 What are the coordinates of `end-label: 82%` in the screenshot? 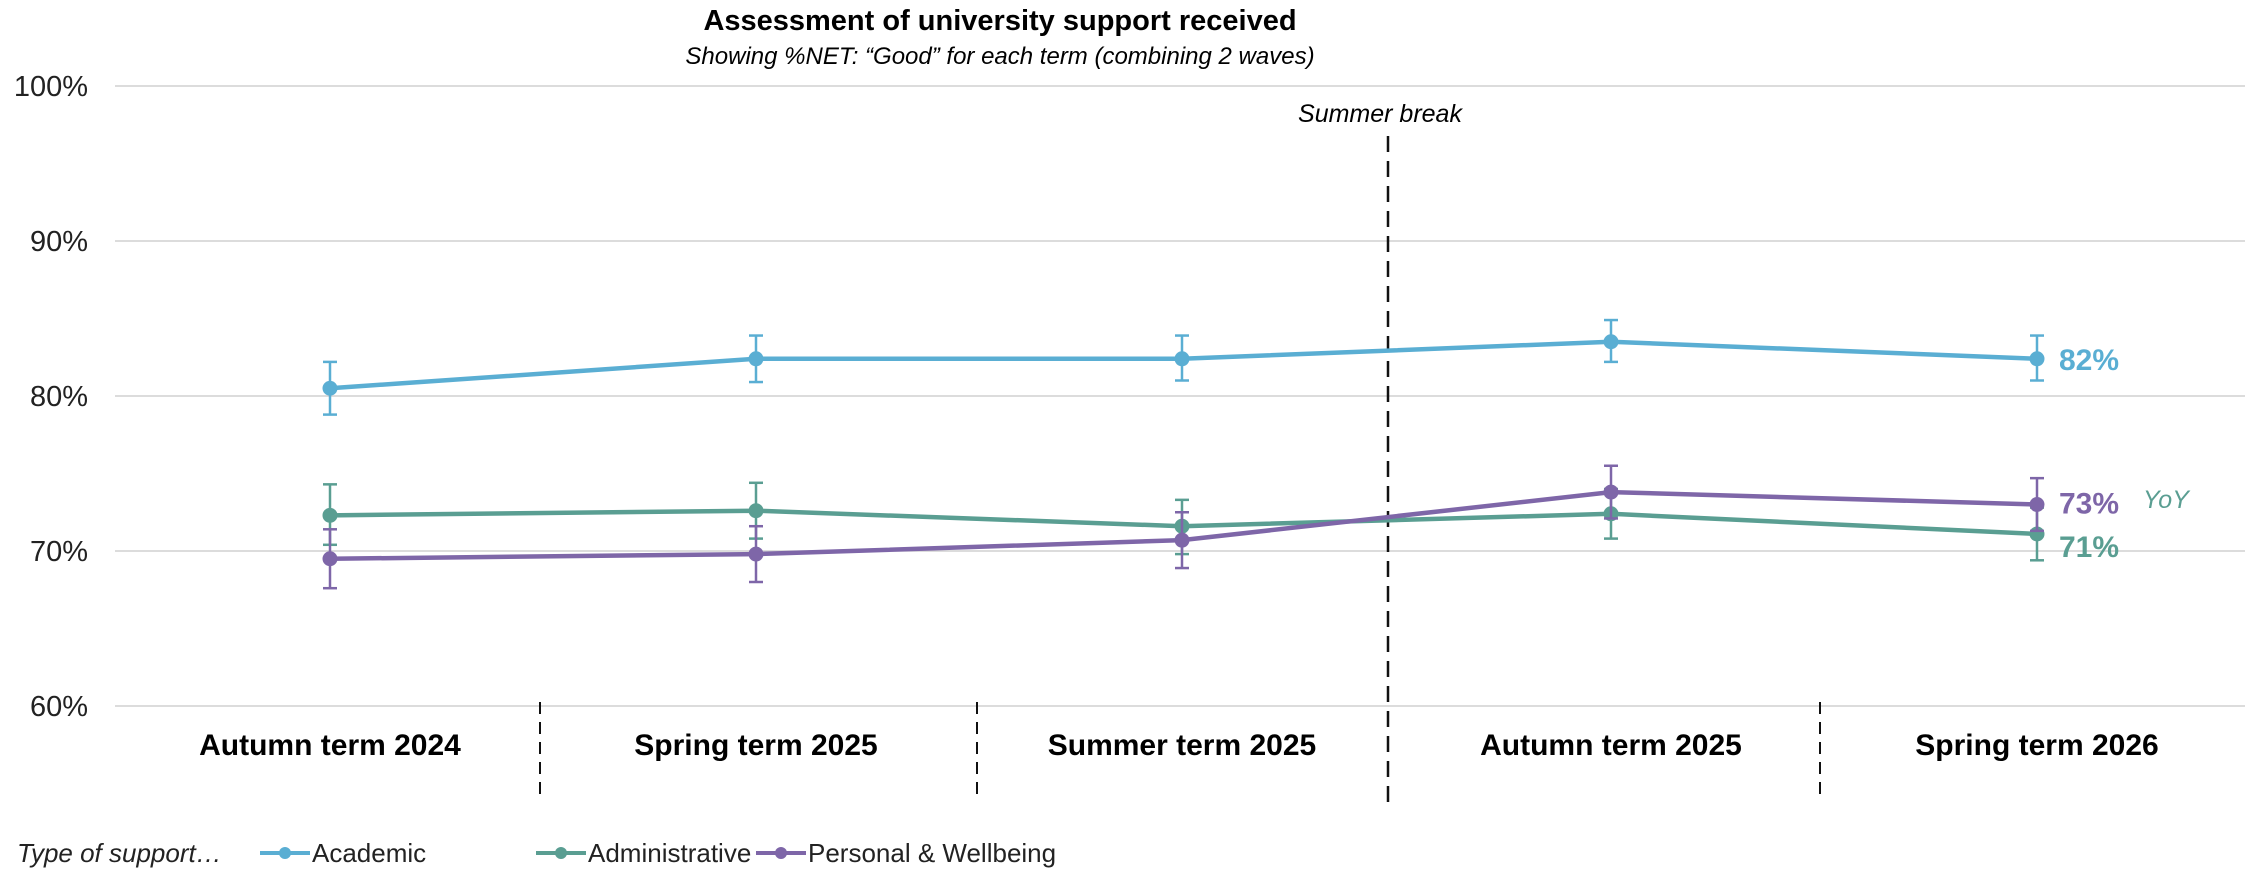 It's located at (2089, 360).